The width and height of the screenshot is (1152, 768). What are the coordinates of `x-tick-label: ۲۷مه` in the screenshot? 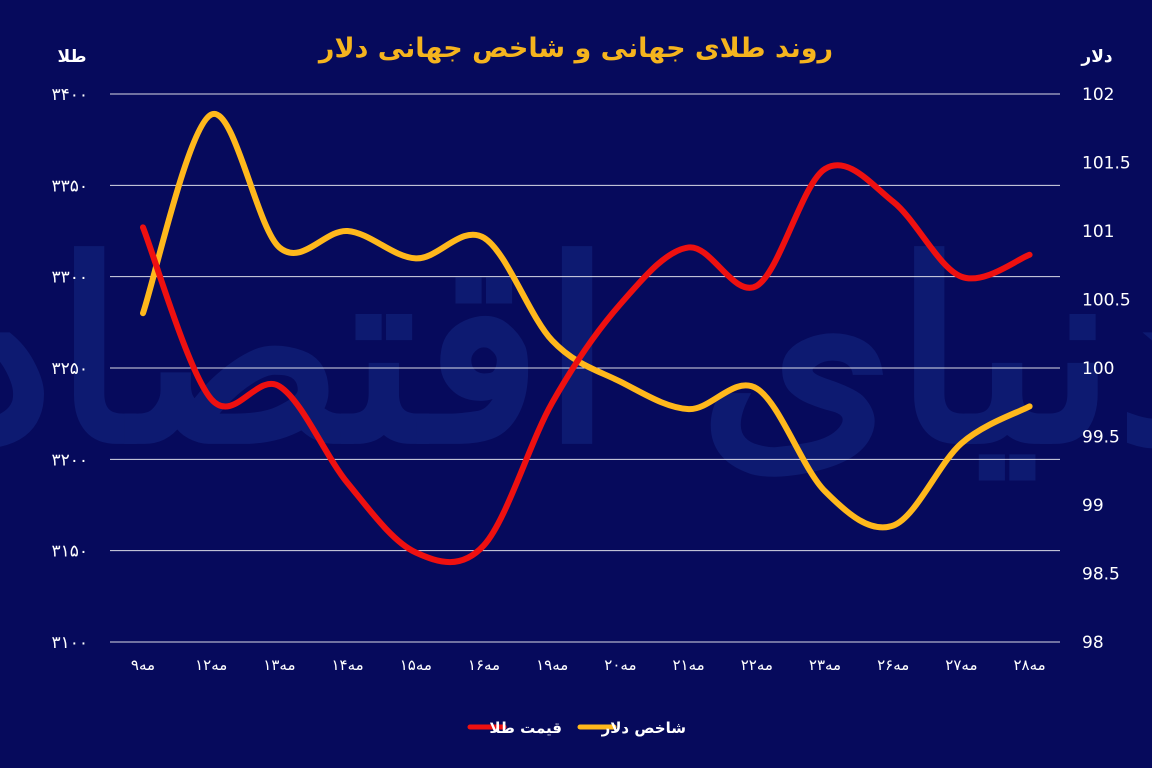 It's located at (961, 665).